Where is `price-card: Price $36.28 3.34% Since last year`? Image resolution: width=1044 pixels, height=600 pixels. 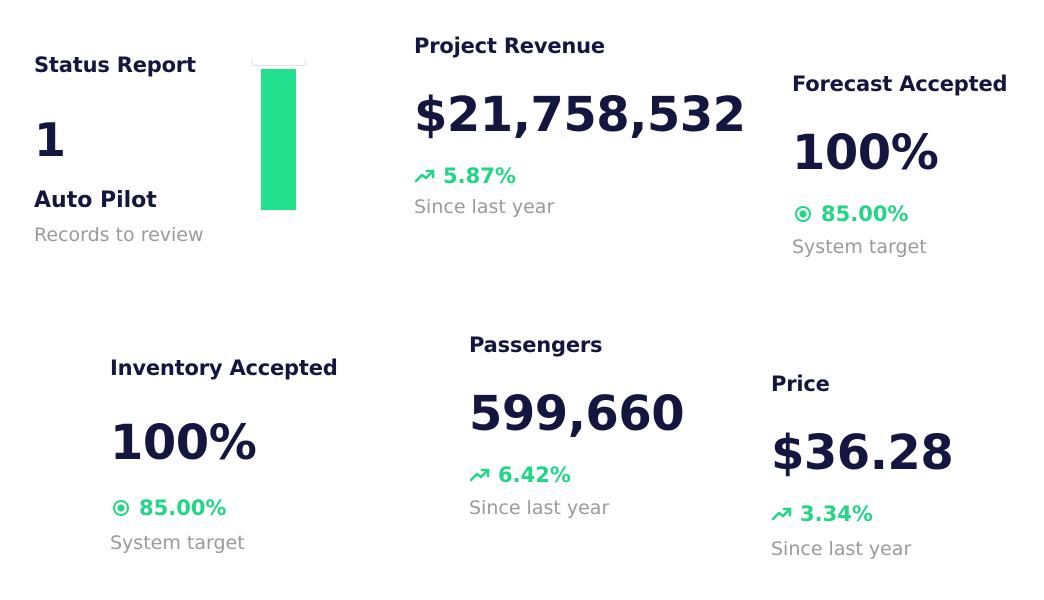
price-card: Price $36.28 3.34% Since last year is located at coordinates (862, 466).